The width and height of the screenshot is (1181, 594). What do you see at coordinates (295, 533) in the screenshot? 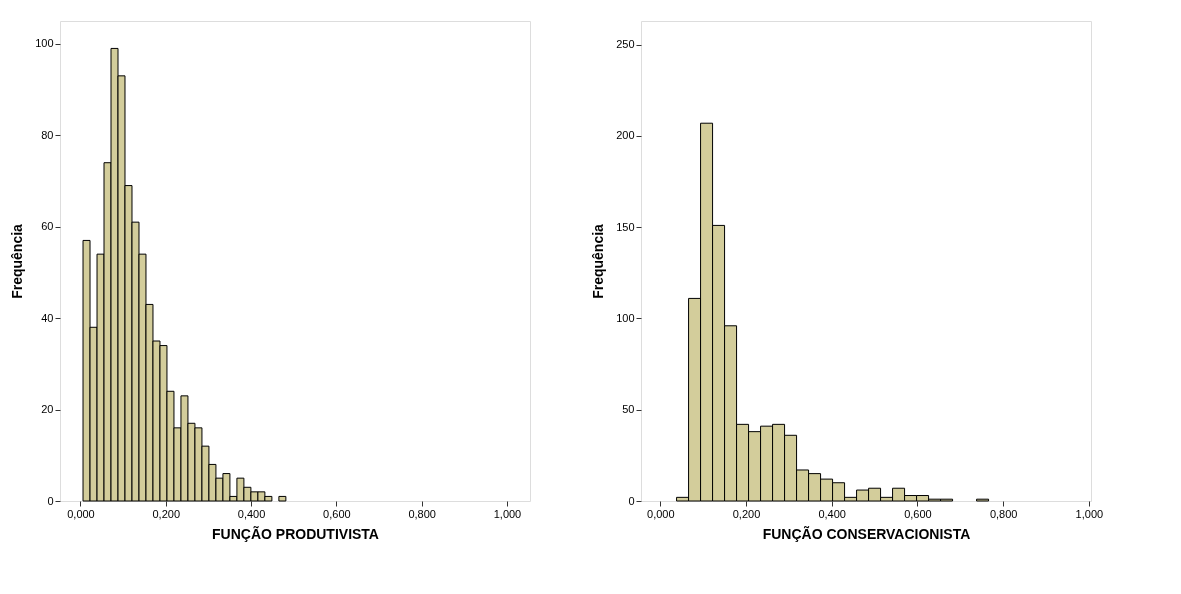
I see `x-axis-title: FUNÇÃO PRODUTIVISTA` at bounding box center [295, 533].